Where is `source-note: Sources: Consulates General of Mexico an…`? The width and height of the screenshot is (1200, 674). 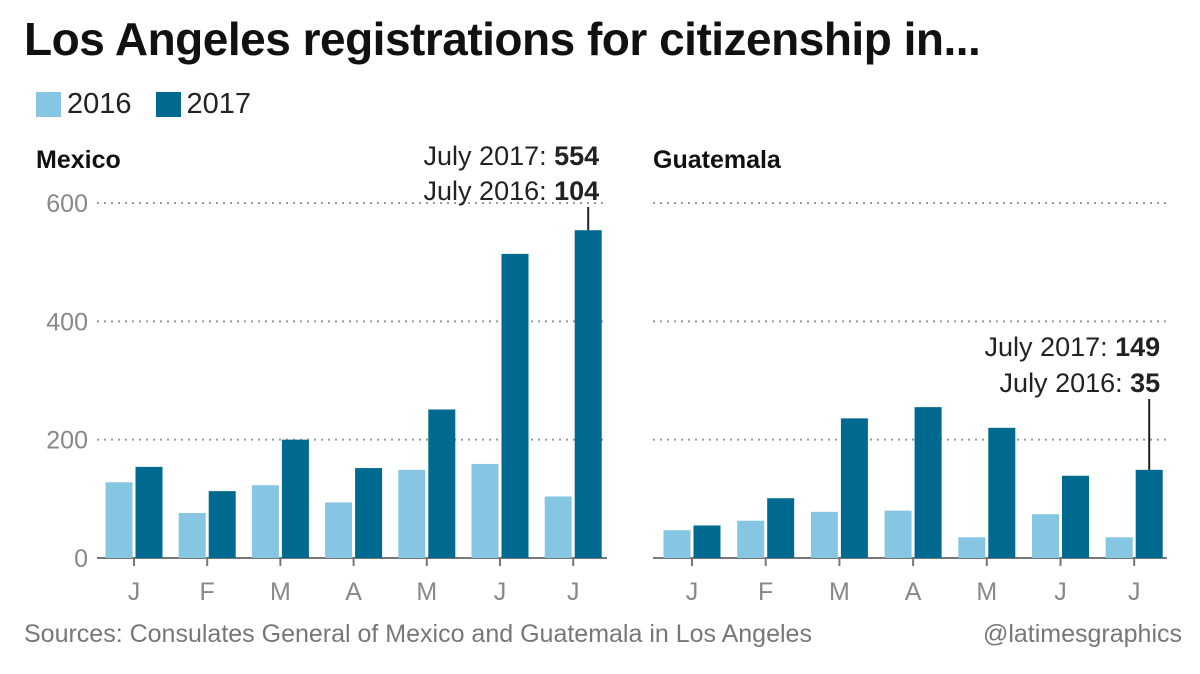 source-note: Sources: Consulates General of Mexico an… is located at coordinates (418, 634).